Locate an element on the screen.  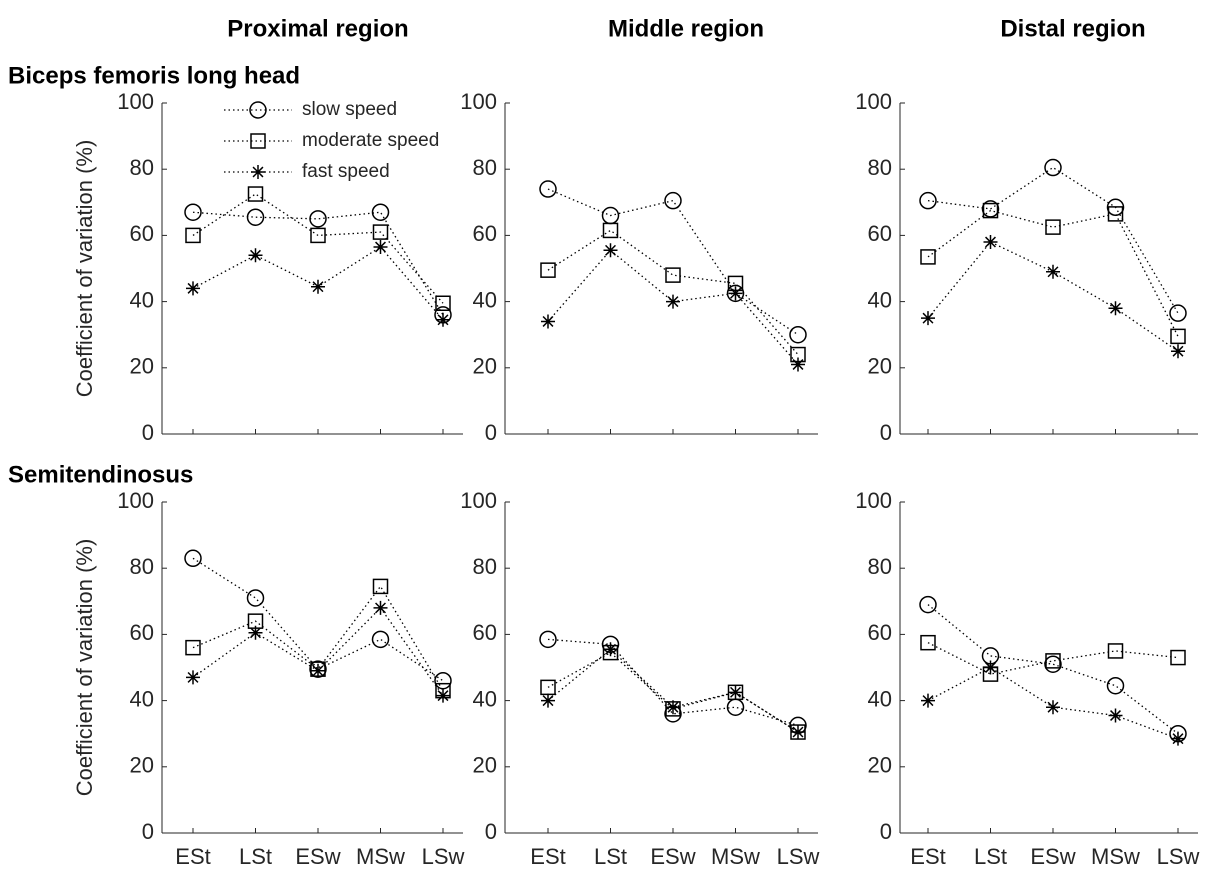
row-title: Semitendinosus is located at coordinates (100, 474).